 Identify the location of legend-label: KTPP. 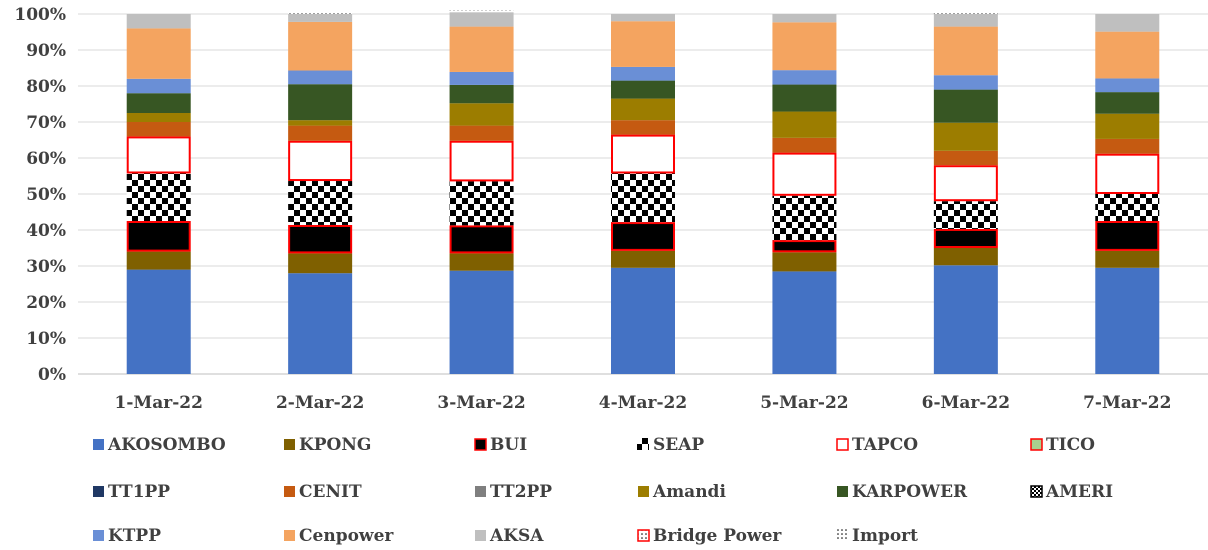
(134, 536).